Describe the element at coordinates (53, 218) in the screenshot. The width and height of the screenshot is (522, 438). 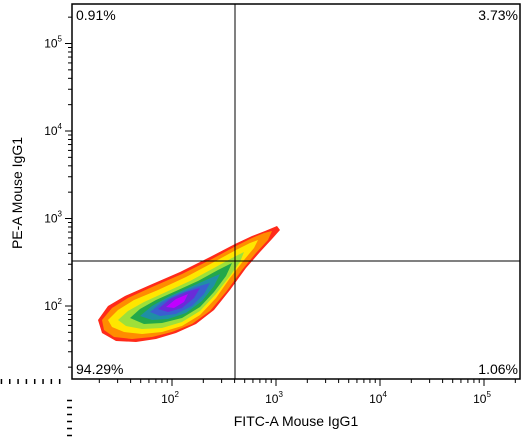
I see `y-tick-label: 10³` at that location.